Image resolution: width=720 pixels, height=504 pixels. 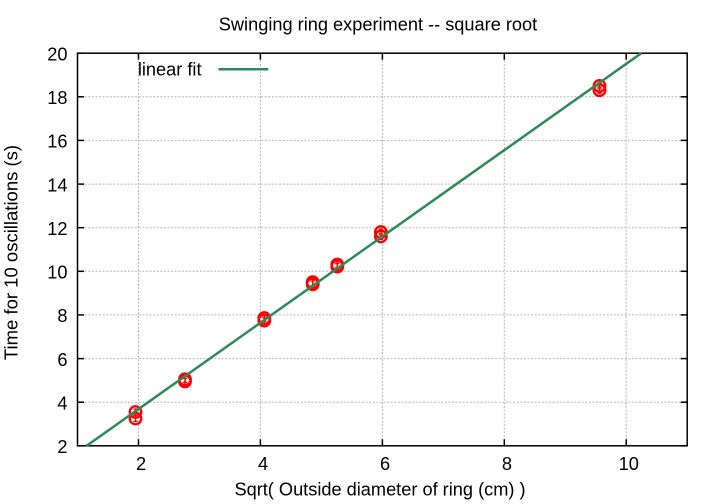 What do you see at coordinates (11, 252) in the screenshot?
I see `svg-text: Time for 10 oscillations (s)` at bounding box center [11, 252].